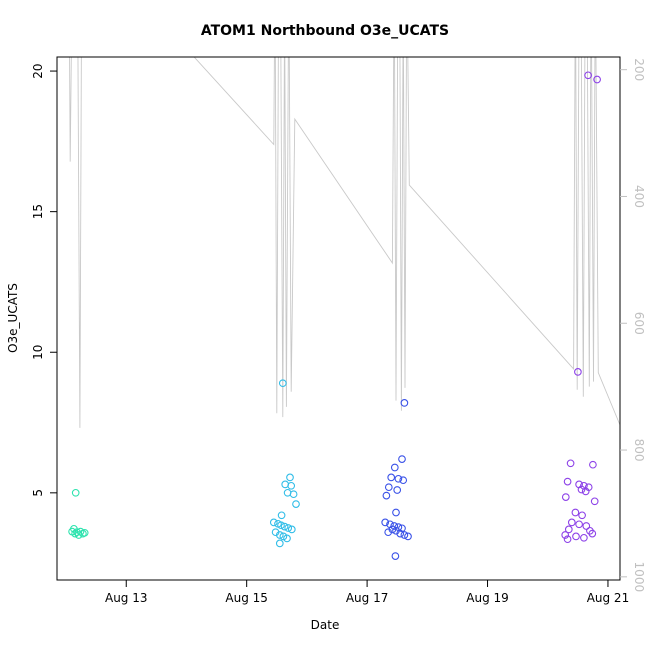 The image size is (650, 650). Describe the element at coordinates (38, 493) in the screenshot. I see `y-tick-label: 5` at that location.